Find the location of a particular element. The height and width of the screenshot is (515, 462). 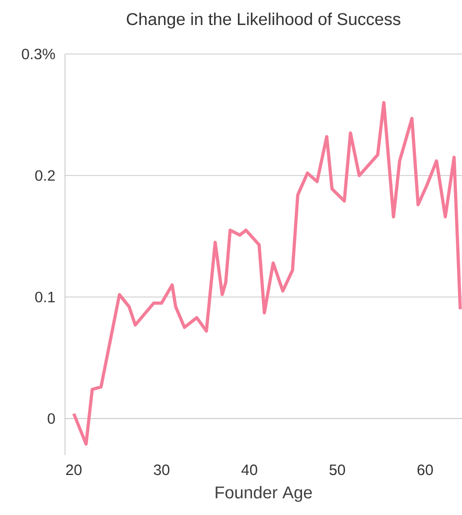

chart-title: Change in the Likelihood of Success is located at coordinates (263, 20).